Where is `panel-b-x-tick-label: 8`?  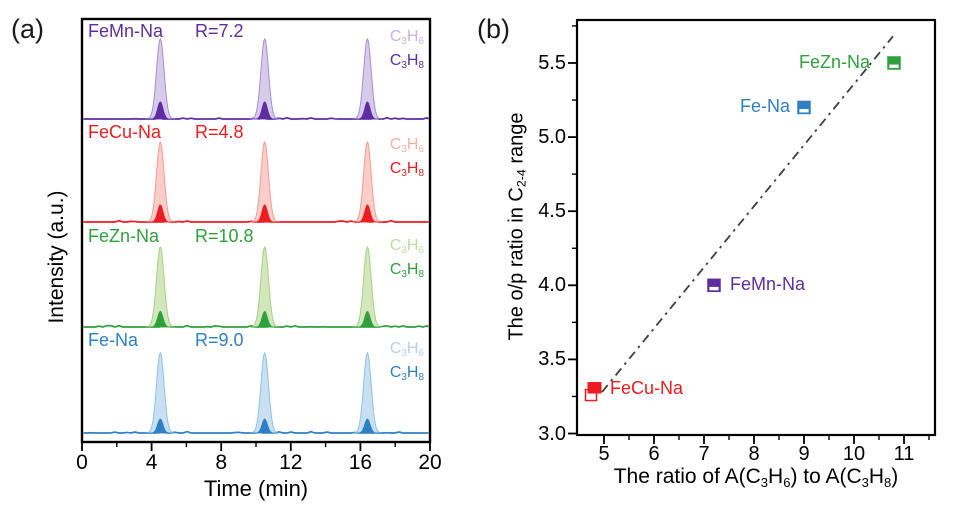
panel-b-x-tick-label: 8 is located at coordinates (754, 454).